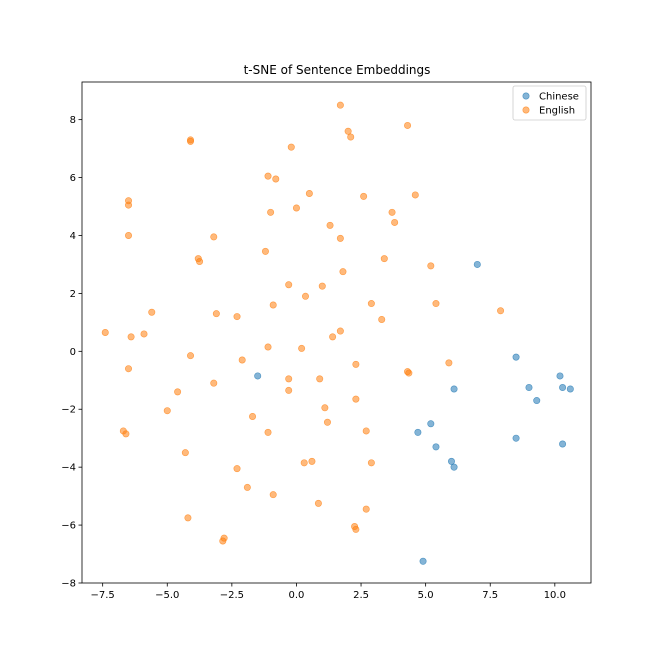 Image resolution: width=657 pixels, height=657 pixels. Describe the element at coordinates (68, 584) in the screenshot. I see `y-tick-label: −8` at that location.